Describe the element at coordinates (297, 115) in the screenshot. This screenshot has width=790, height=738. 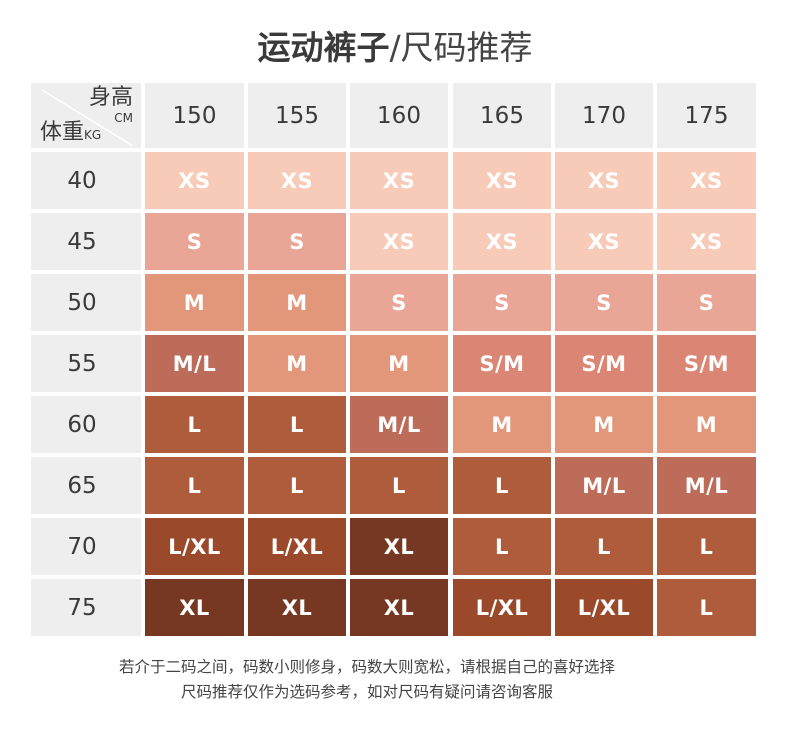
I see `height-header-155: 155` at that location.